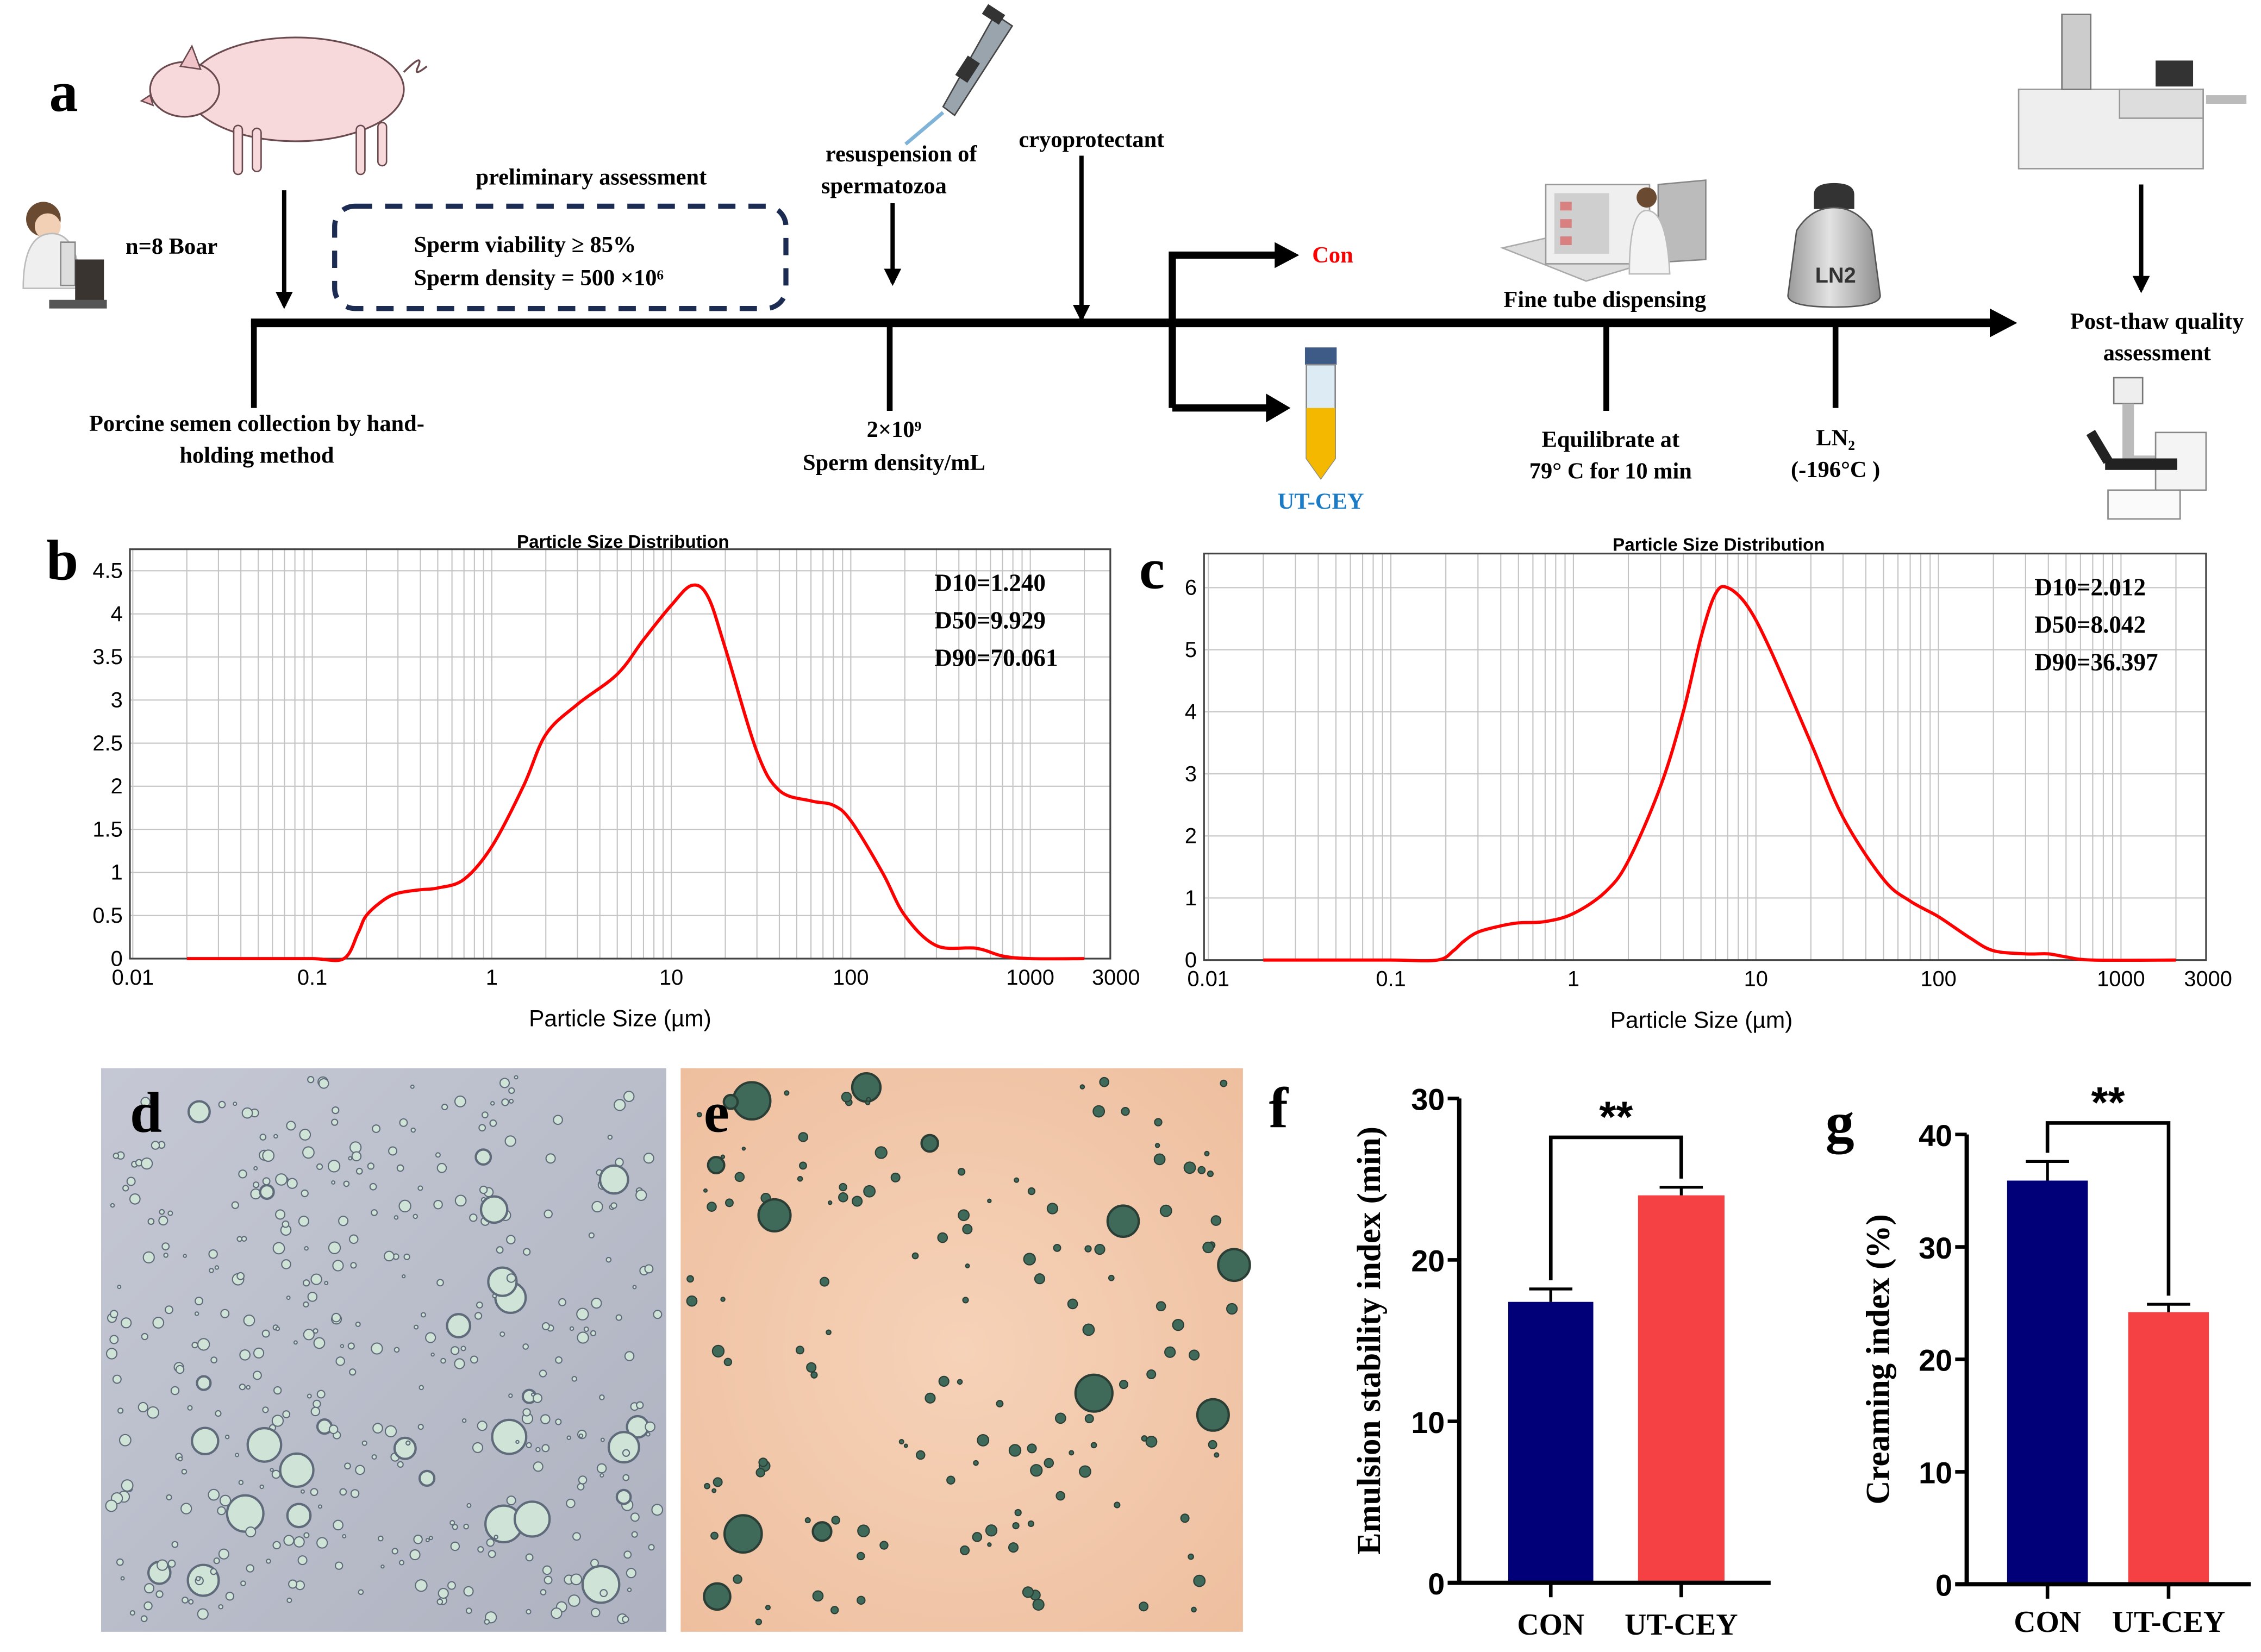  What do you see at coordinates (1191, 898) in the screenshot?
I see `y-tick-label: 1` at bounding box center [1191, 898].